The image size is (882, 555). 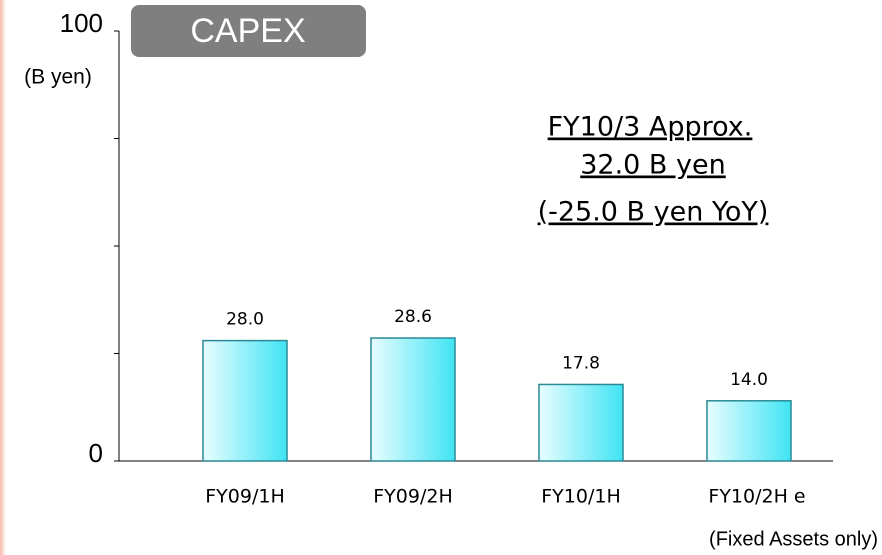 I want to click on annotation: (-25.0 B yen YoY), so click(x=653, y=212).